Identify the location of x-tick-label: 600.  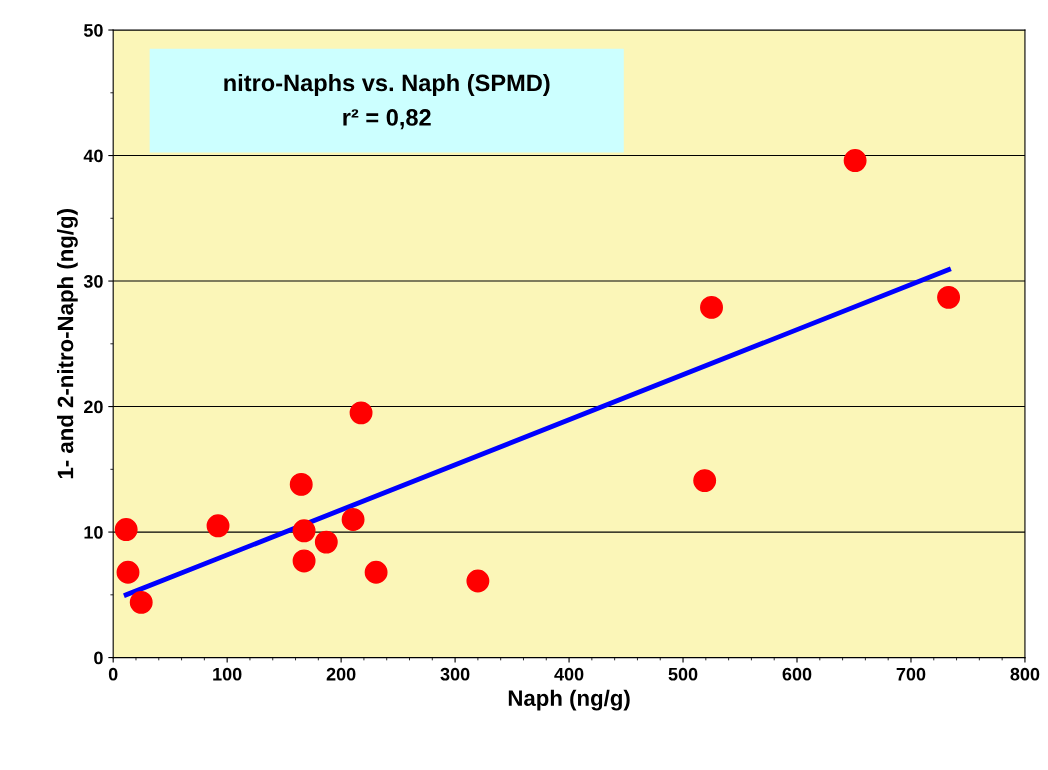
(797, 674).